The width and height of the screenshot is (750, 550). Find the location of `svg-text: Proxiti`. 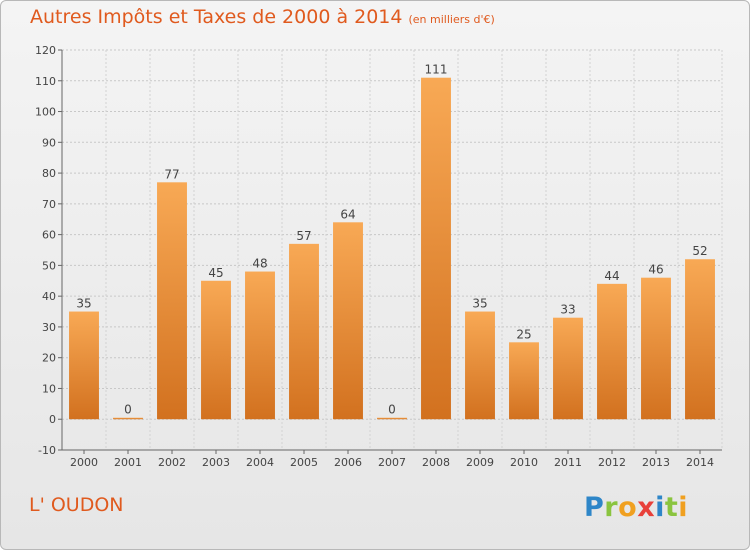

svg-text: Proxiti is located at coordinates (636, 507).